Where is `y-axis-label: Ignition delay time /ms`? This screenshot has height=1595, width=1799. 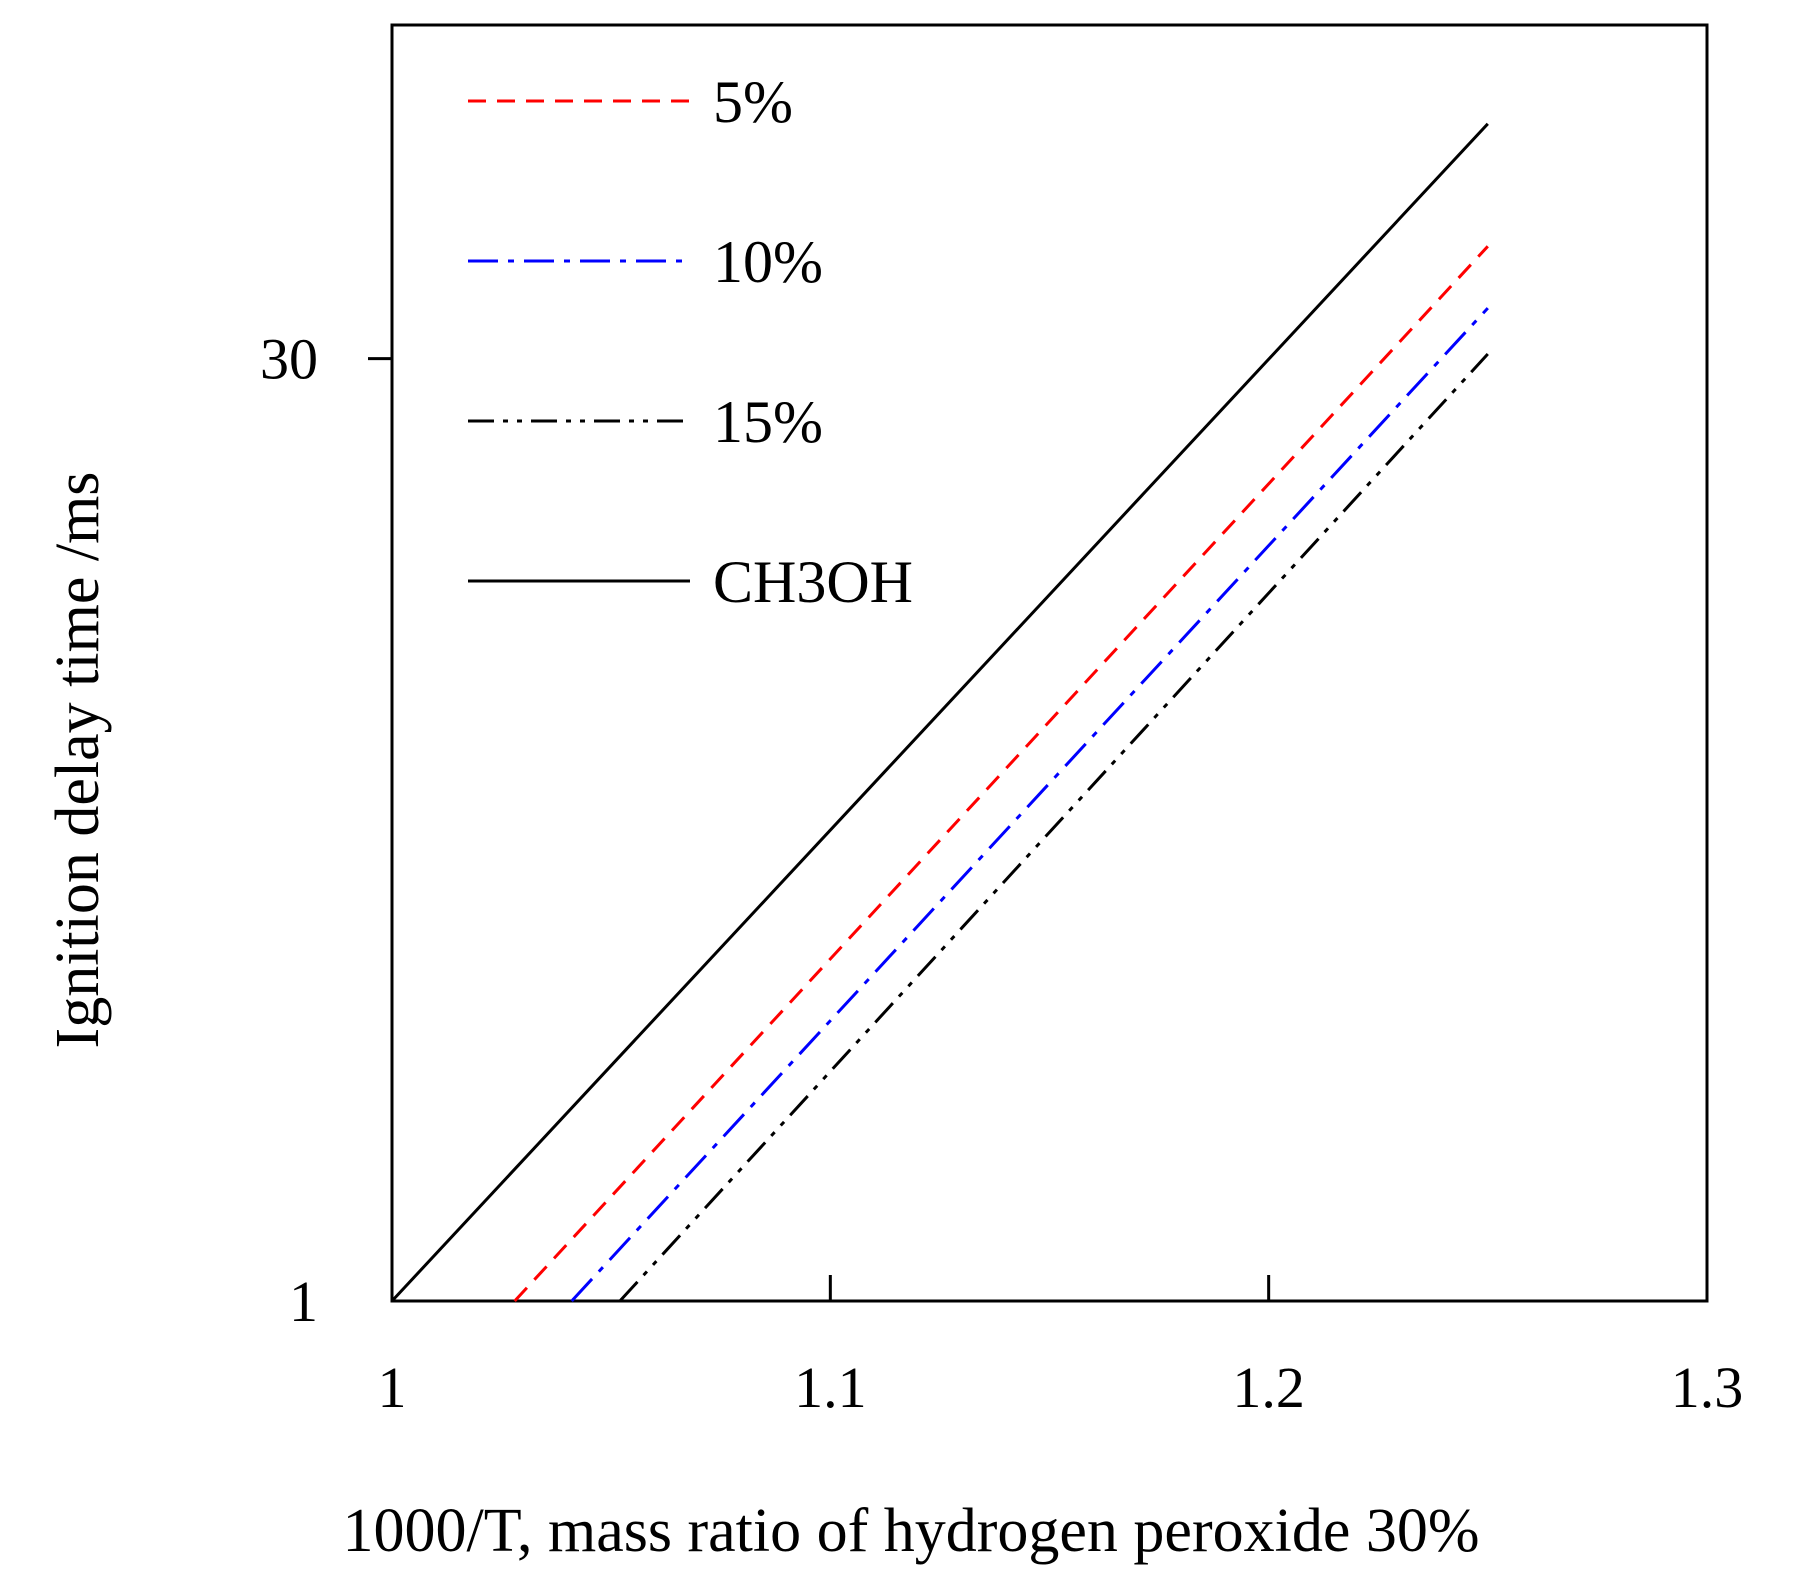 y-axis-label: Ignition delay time /ms is located at coordinates (78, 760).